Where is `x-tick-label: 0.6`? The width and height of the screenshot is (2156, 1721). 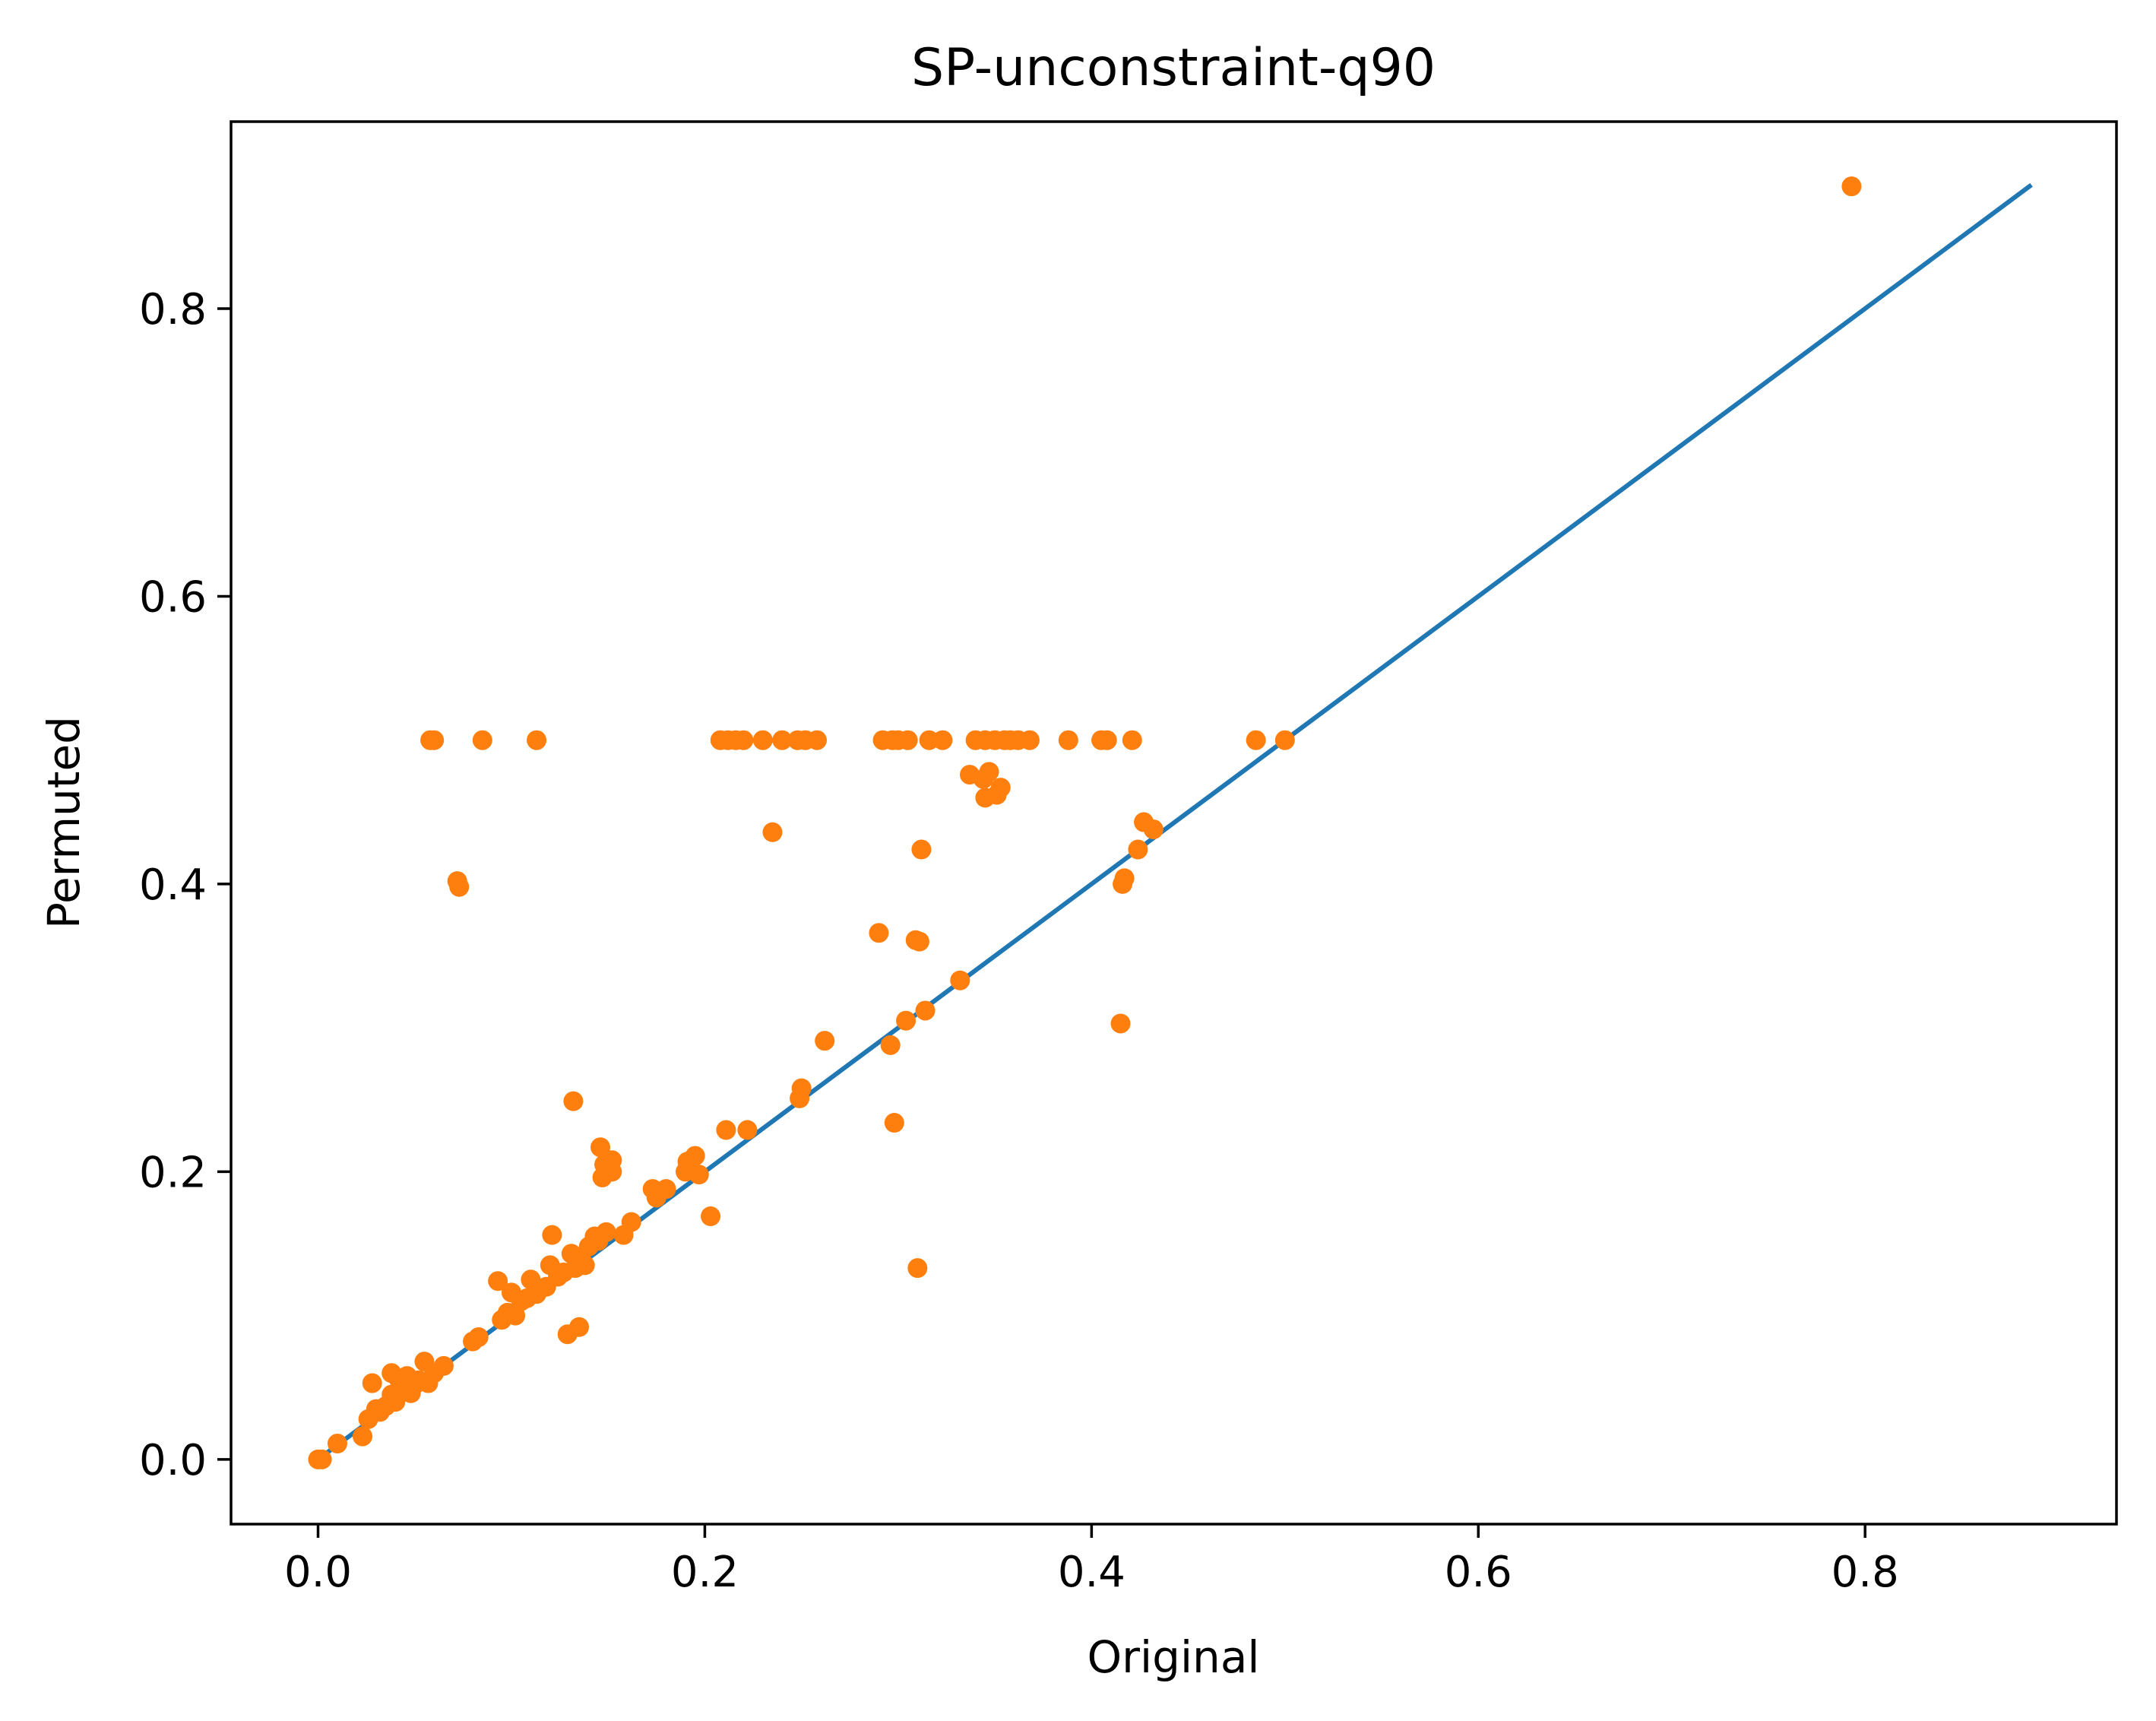
x-tick-label: 0.6 is located at coordinates (1478, 1572).